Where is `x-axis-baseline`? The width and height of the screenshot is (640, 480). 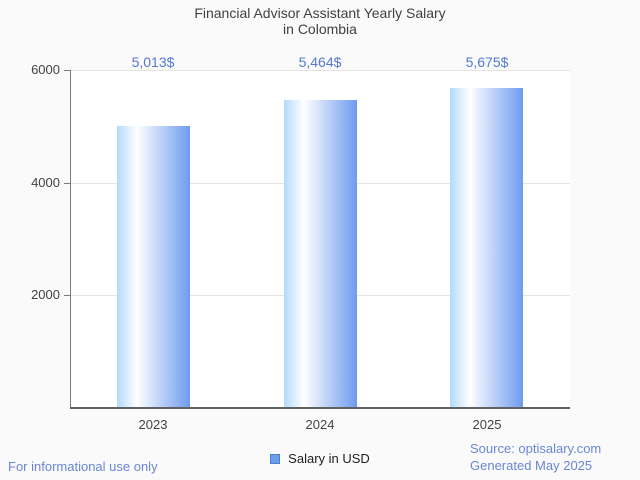 x-axis-baseline is located at coordinates (320, 408).